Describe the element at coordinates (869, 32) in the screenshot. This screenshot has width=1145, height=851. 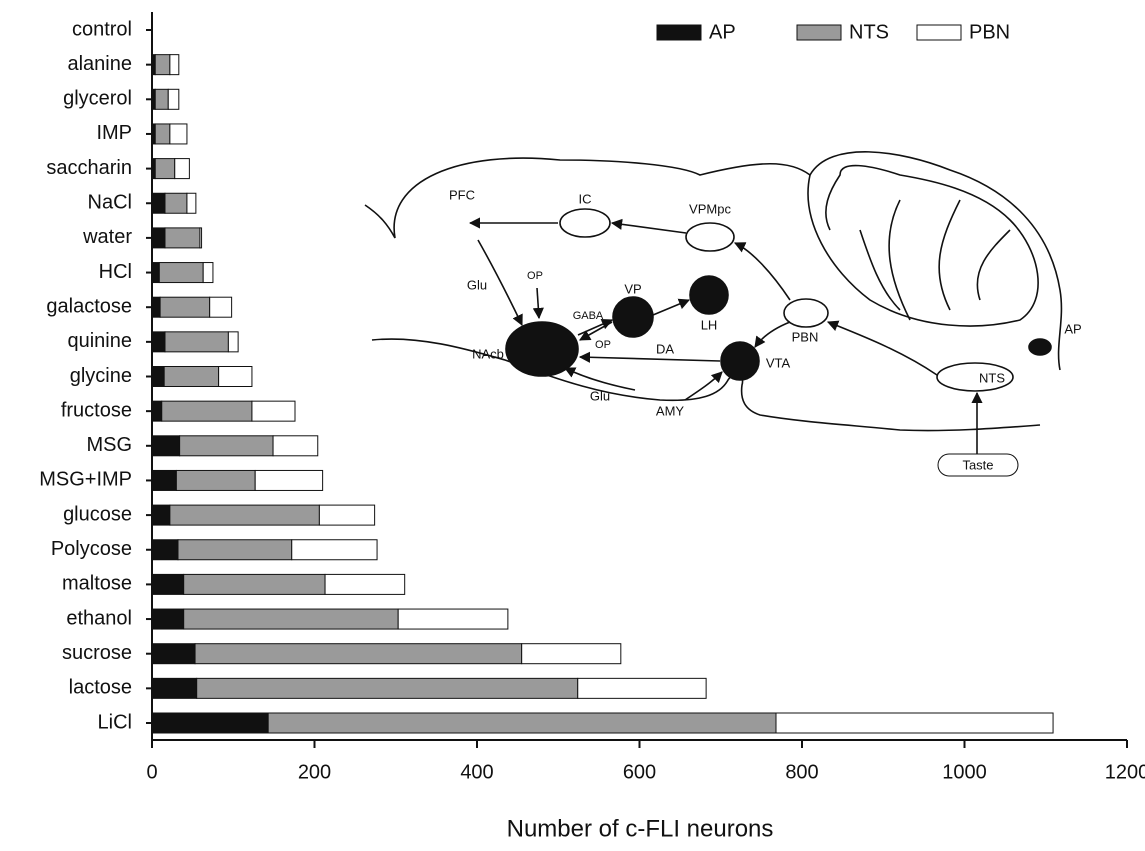
I see `legend-label: NTS` at that location.